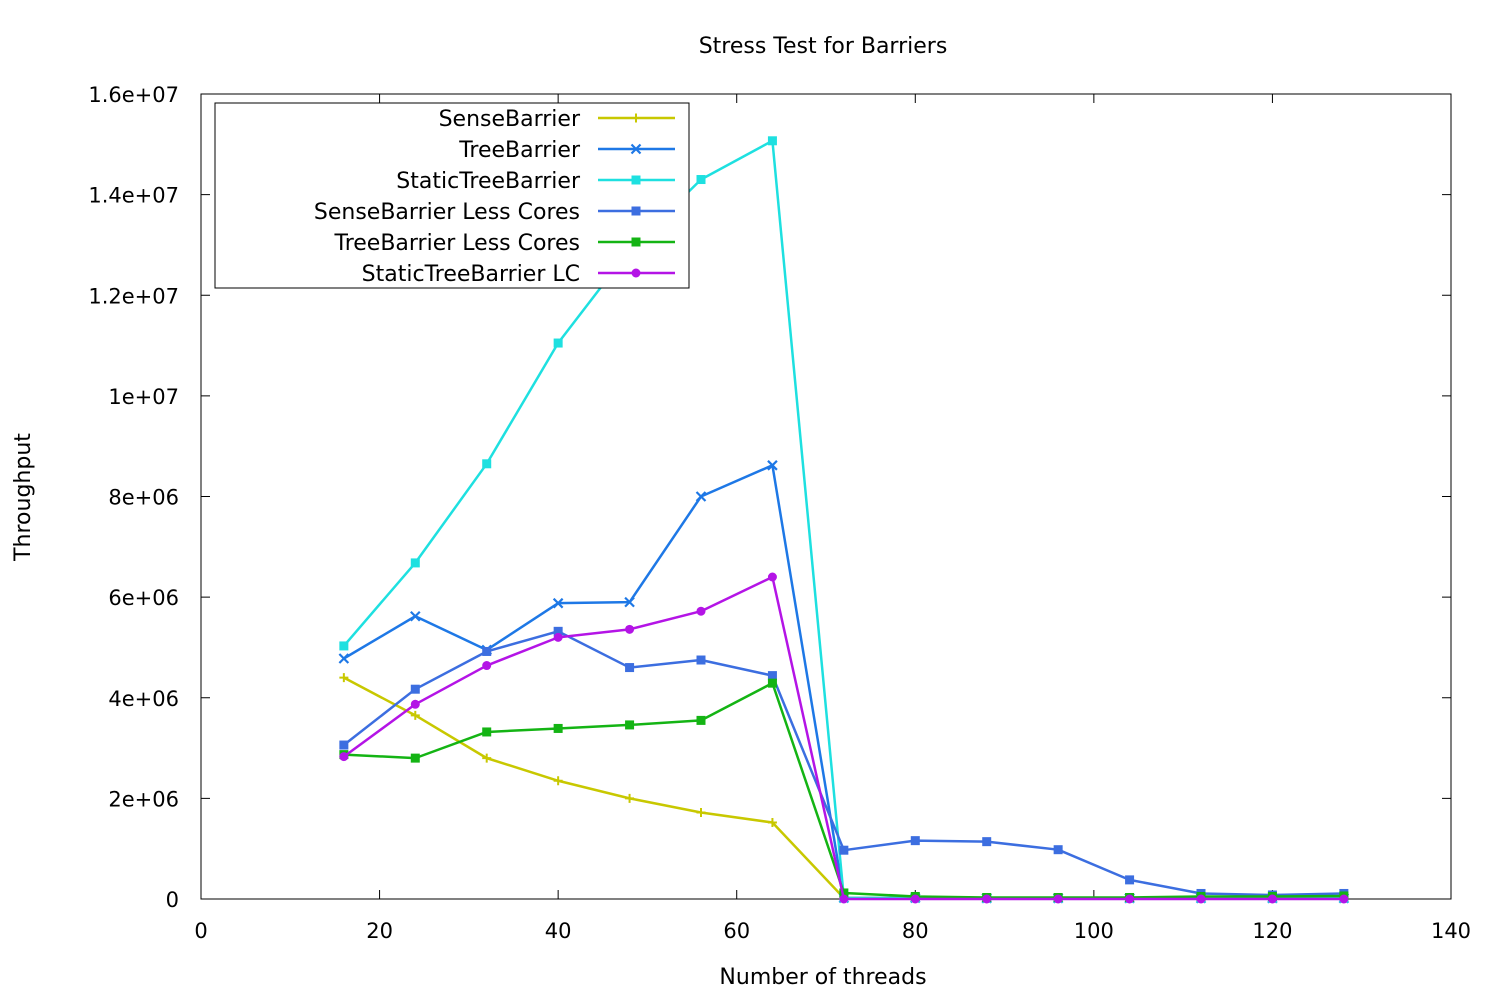 The width and height of the screenshot is (1500, 1000). What do you see at coordinates (133, 95) in the screenshot?
I see `y-tick-label: 1.6e+07` at bounding box center [133, 95].